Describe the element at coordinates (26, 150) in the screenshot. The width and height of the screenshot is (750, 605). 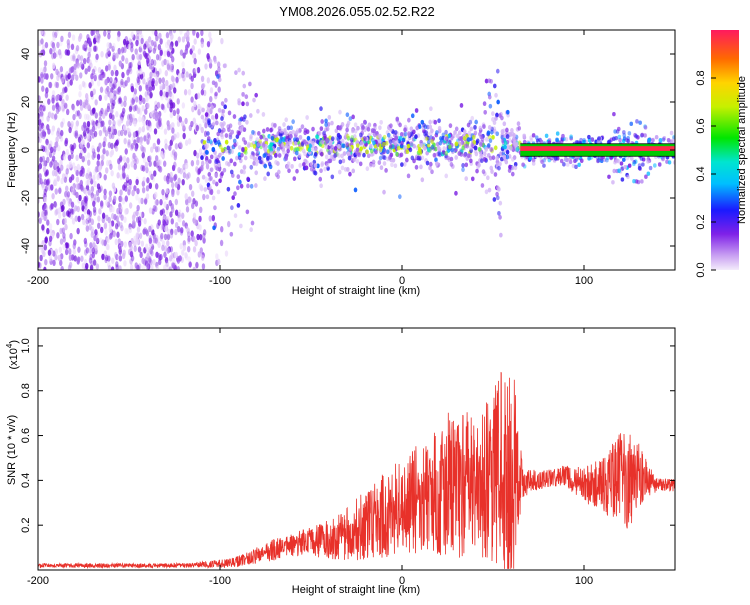
I see `spectrogram-y-tick-label: 0` at that location.